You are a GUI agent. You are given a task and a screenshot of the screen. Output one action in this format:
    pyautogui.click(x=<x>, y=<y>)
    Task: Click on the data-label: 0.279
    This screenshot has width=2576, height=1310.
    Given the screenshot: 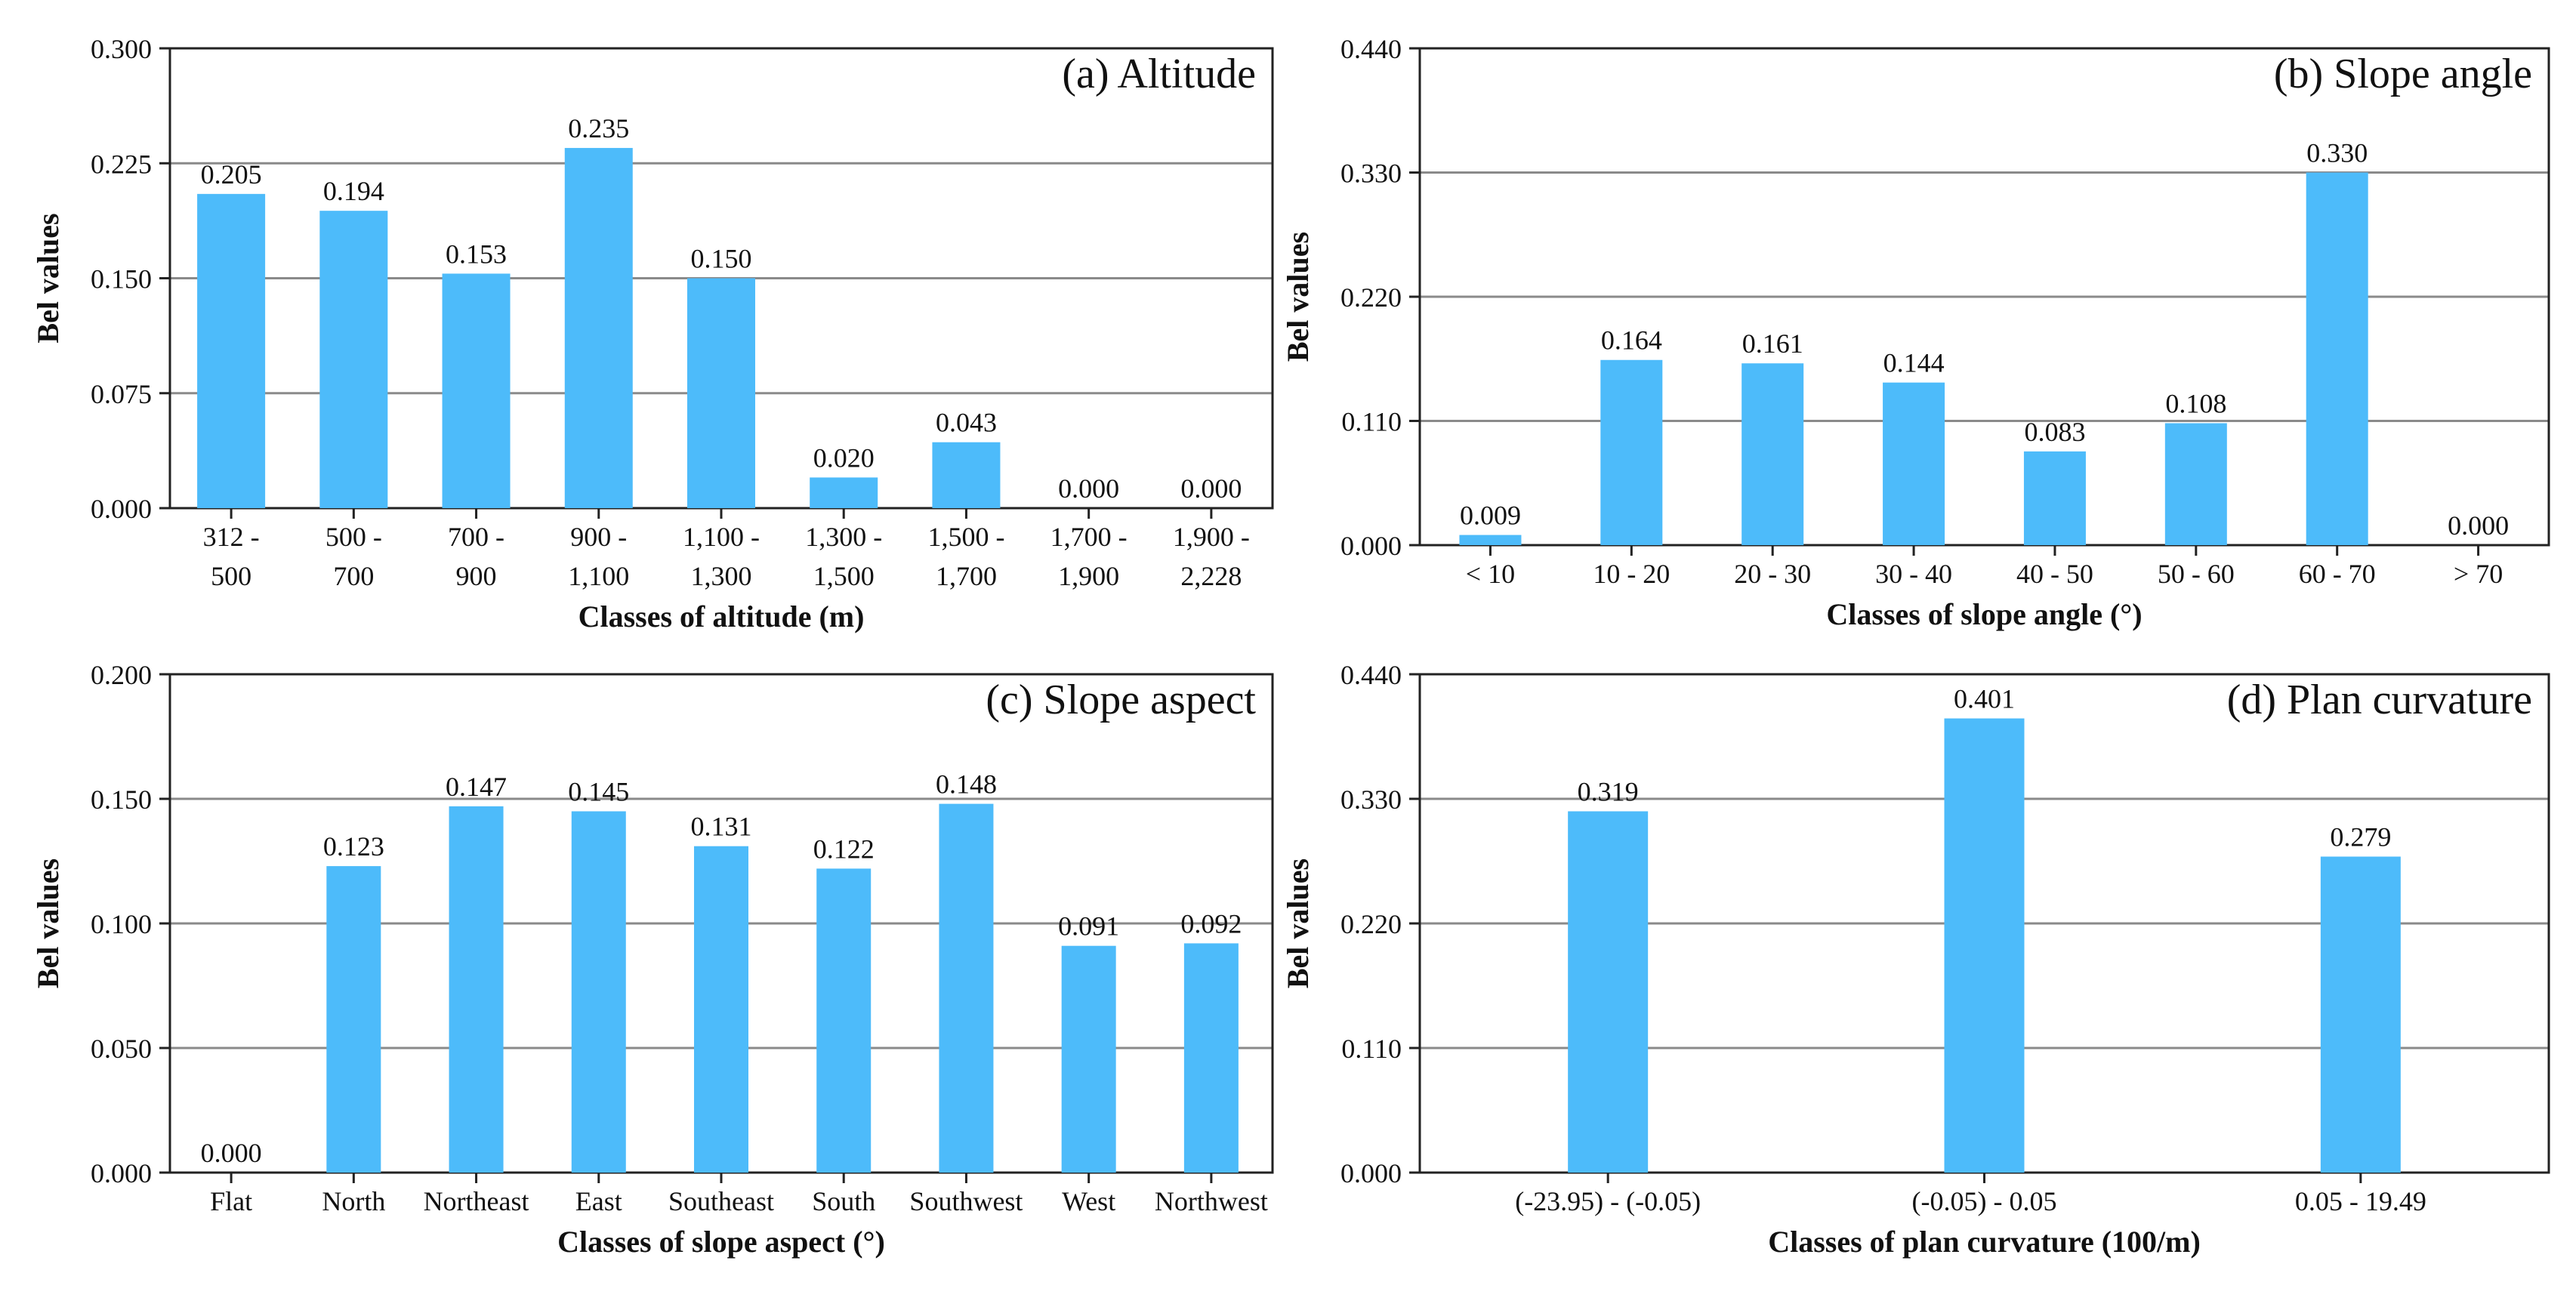 What is the action you would take?
    pyautogui.click(x=2360, y=837)
    